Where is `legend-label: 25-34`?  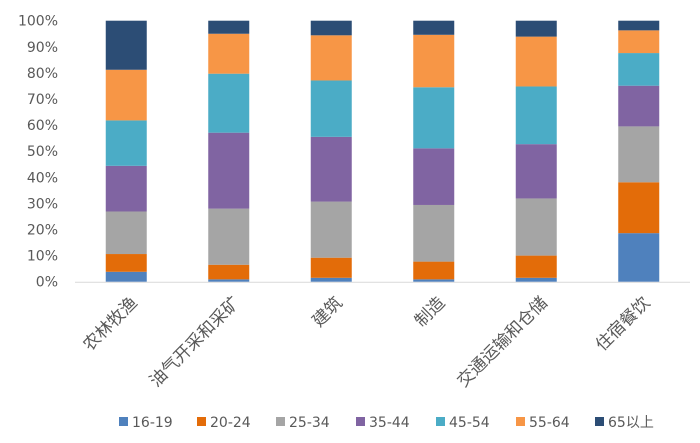
legend-label: 25-34 is located at coordinates (309, 423).